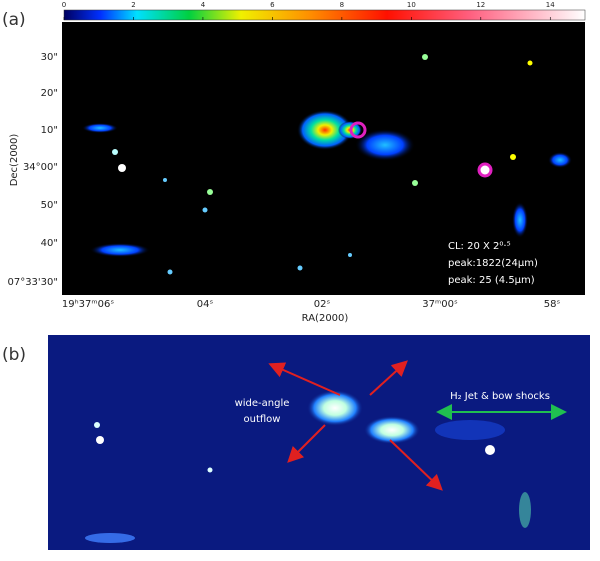 The width and height of the screenshot is (600, 561). What do you see at coordinates (49, 205) in the screenshot?
I see `y-tick-label: 50"` at bounding box center [49, 205].